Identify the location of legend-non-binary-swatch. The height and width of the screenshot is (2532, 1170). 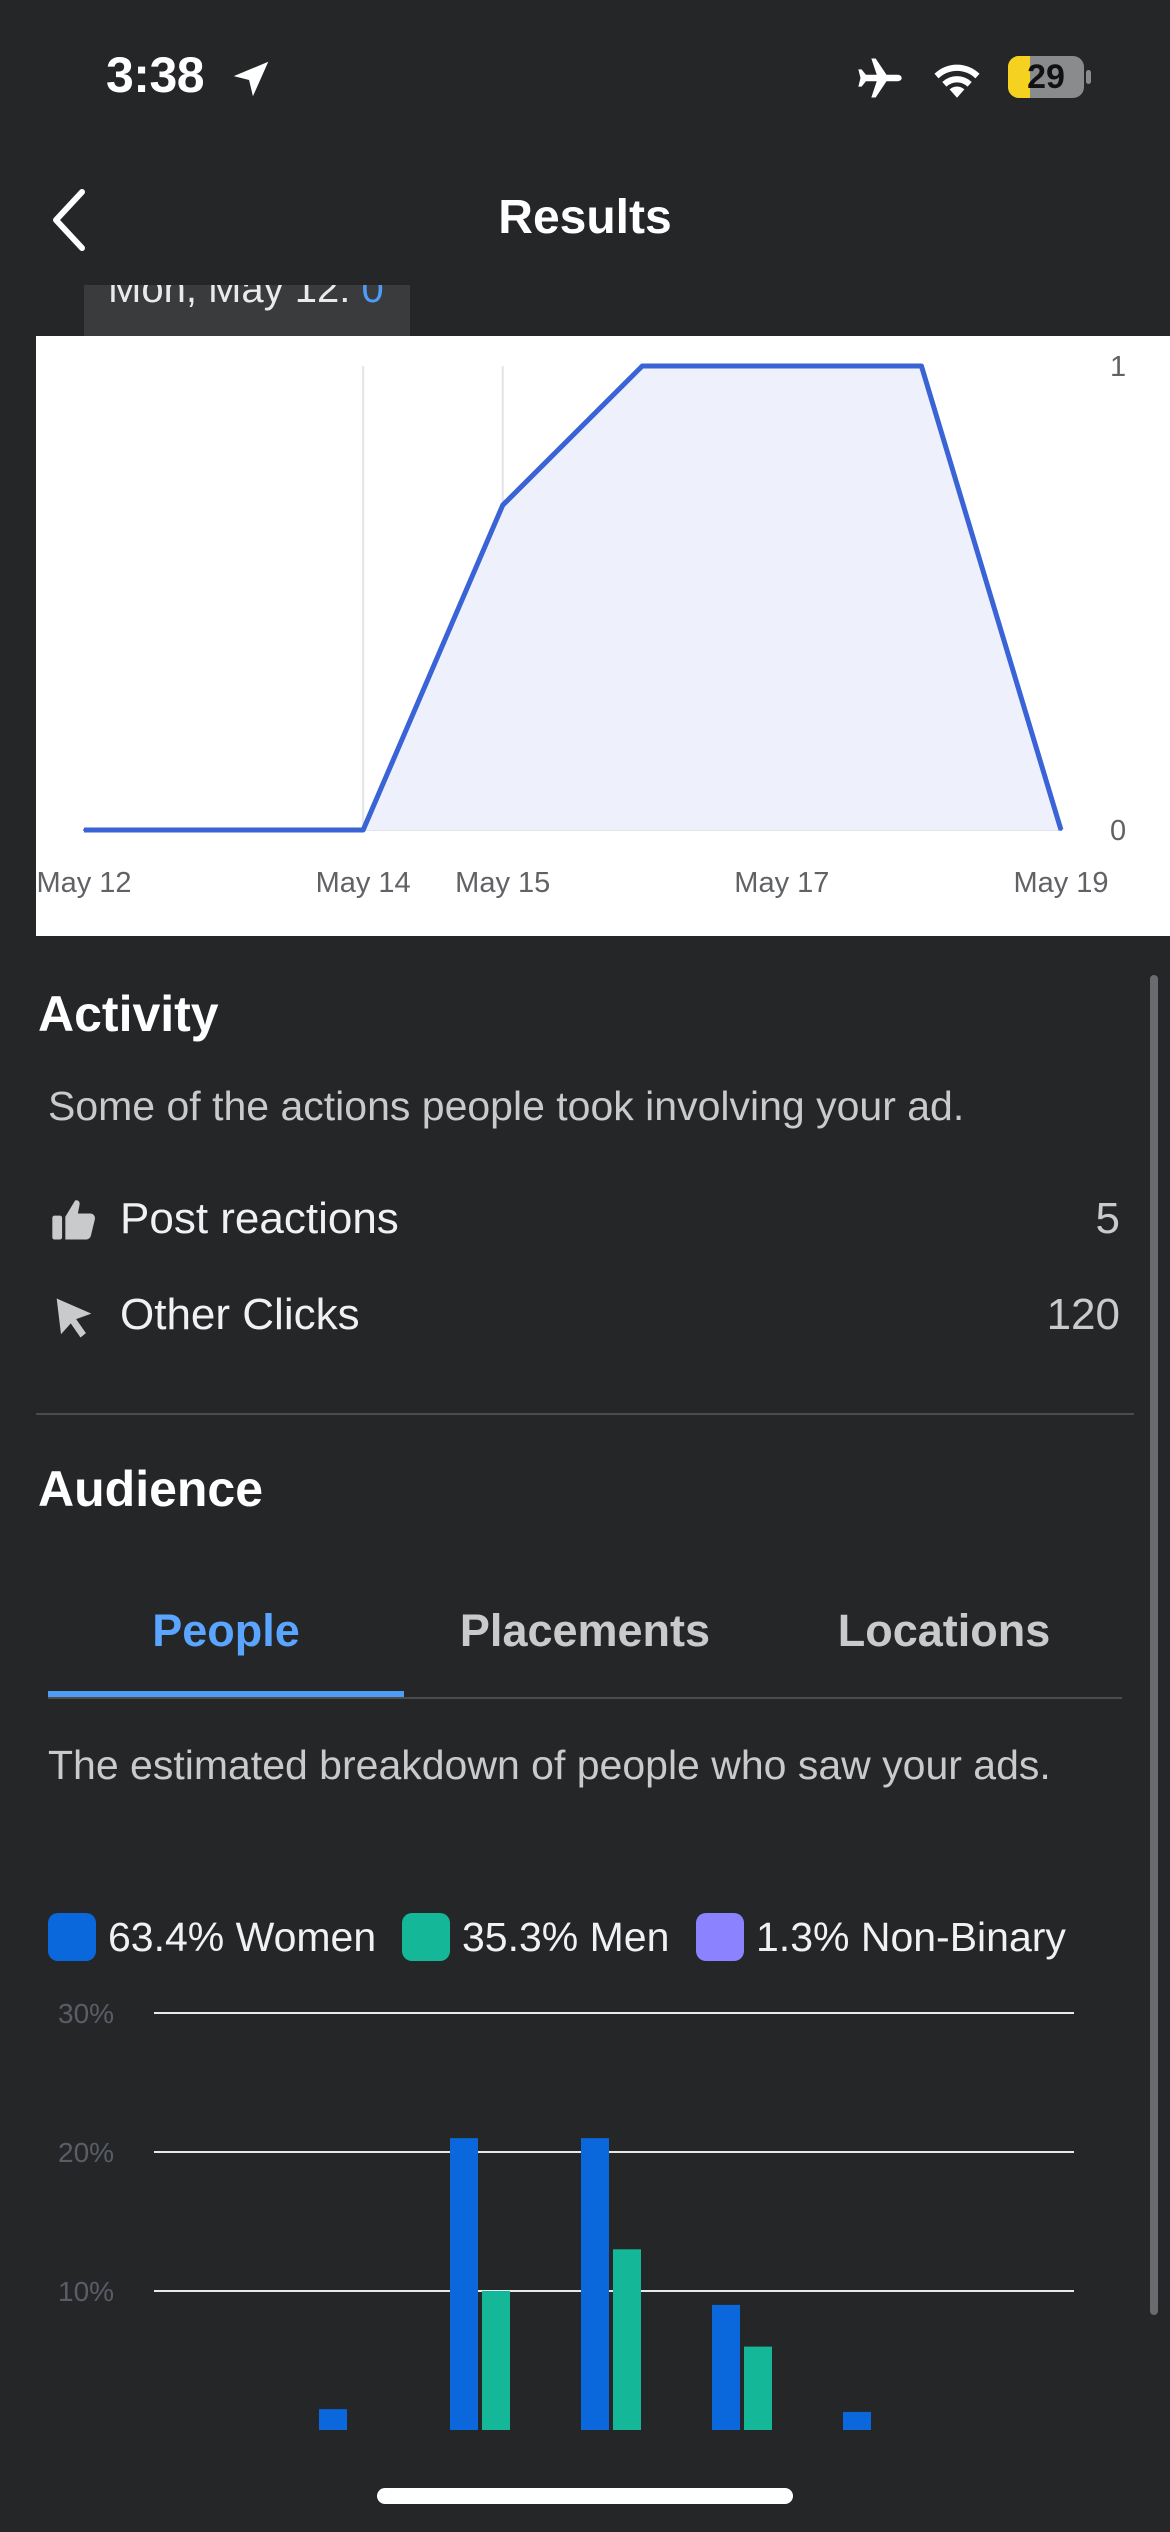
(720, 1937).